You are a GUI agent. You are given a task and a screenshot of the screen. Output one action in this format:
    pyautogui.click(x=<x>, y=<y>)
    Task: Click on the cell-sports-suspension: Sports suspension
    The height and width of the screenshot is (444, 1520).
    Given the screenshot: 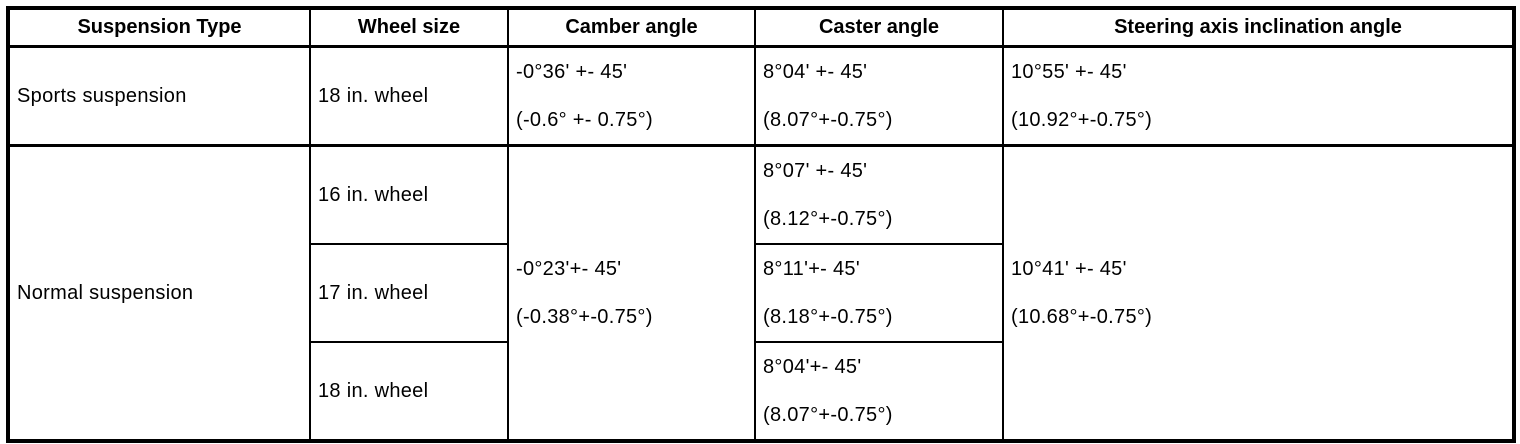 What is the action you would take?
    pyautogui.click(x=159, y=96)
    